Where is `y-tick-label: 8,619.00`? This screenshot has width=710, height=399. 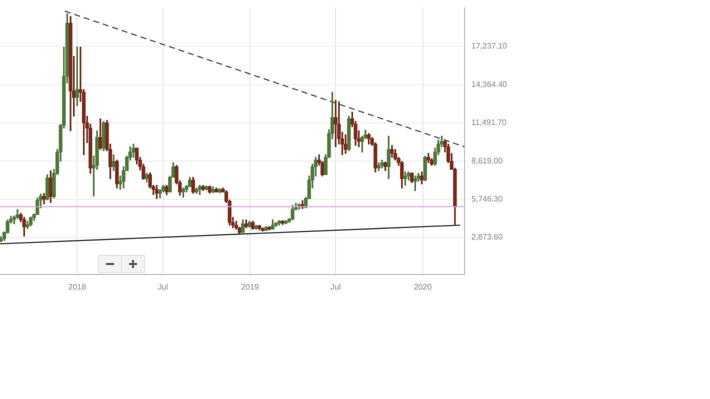
y-tick-label: 8,619.00 is located at coordinates (487, 161).